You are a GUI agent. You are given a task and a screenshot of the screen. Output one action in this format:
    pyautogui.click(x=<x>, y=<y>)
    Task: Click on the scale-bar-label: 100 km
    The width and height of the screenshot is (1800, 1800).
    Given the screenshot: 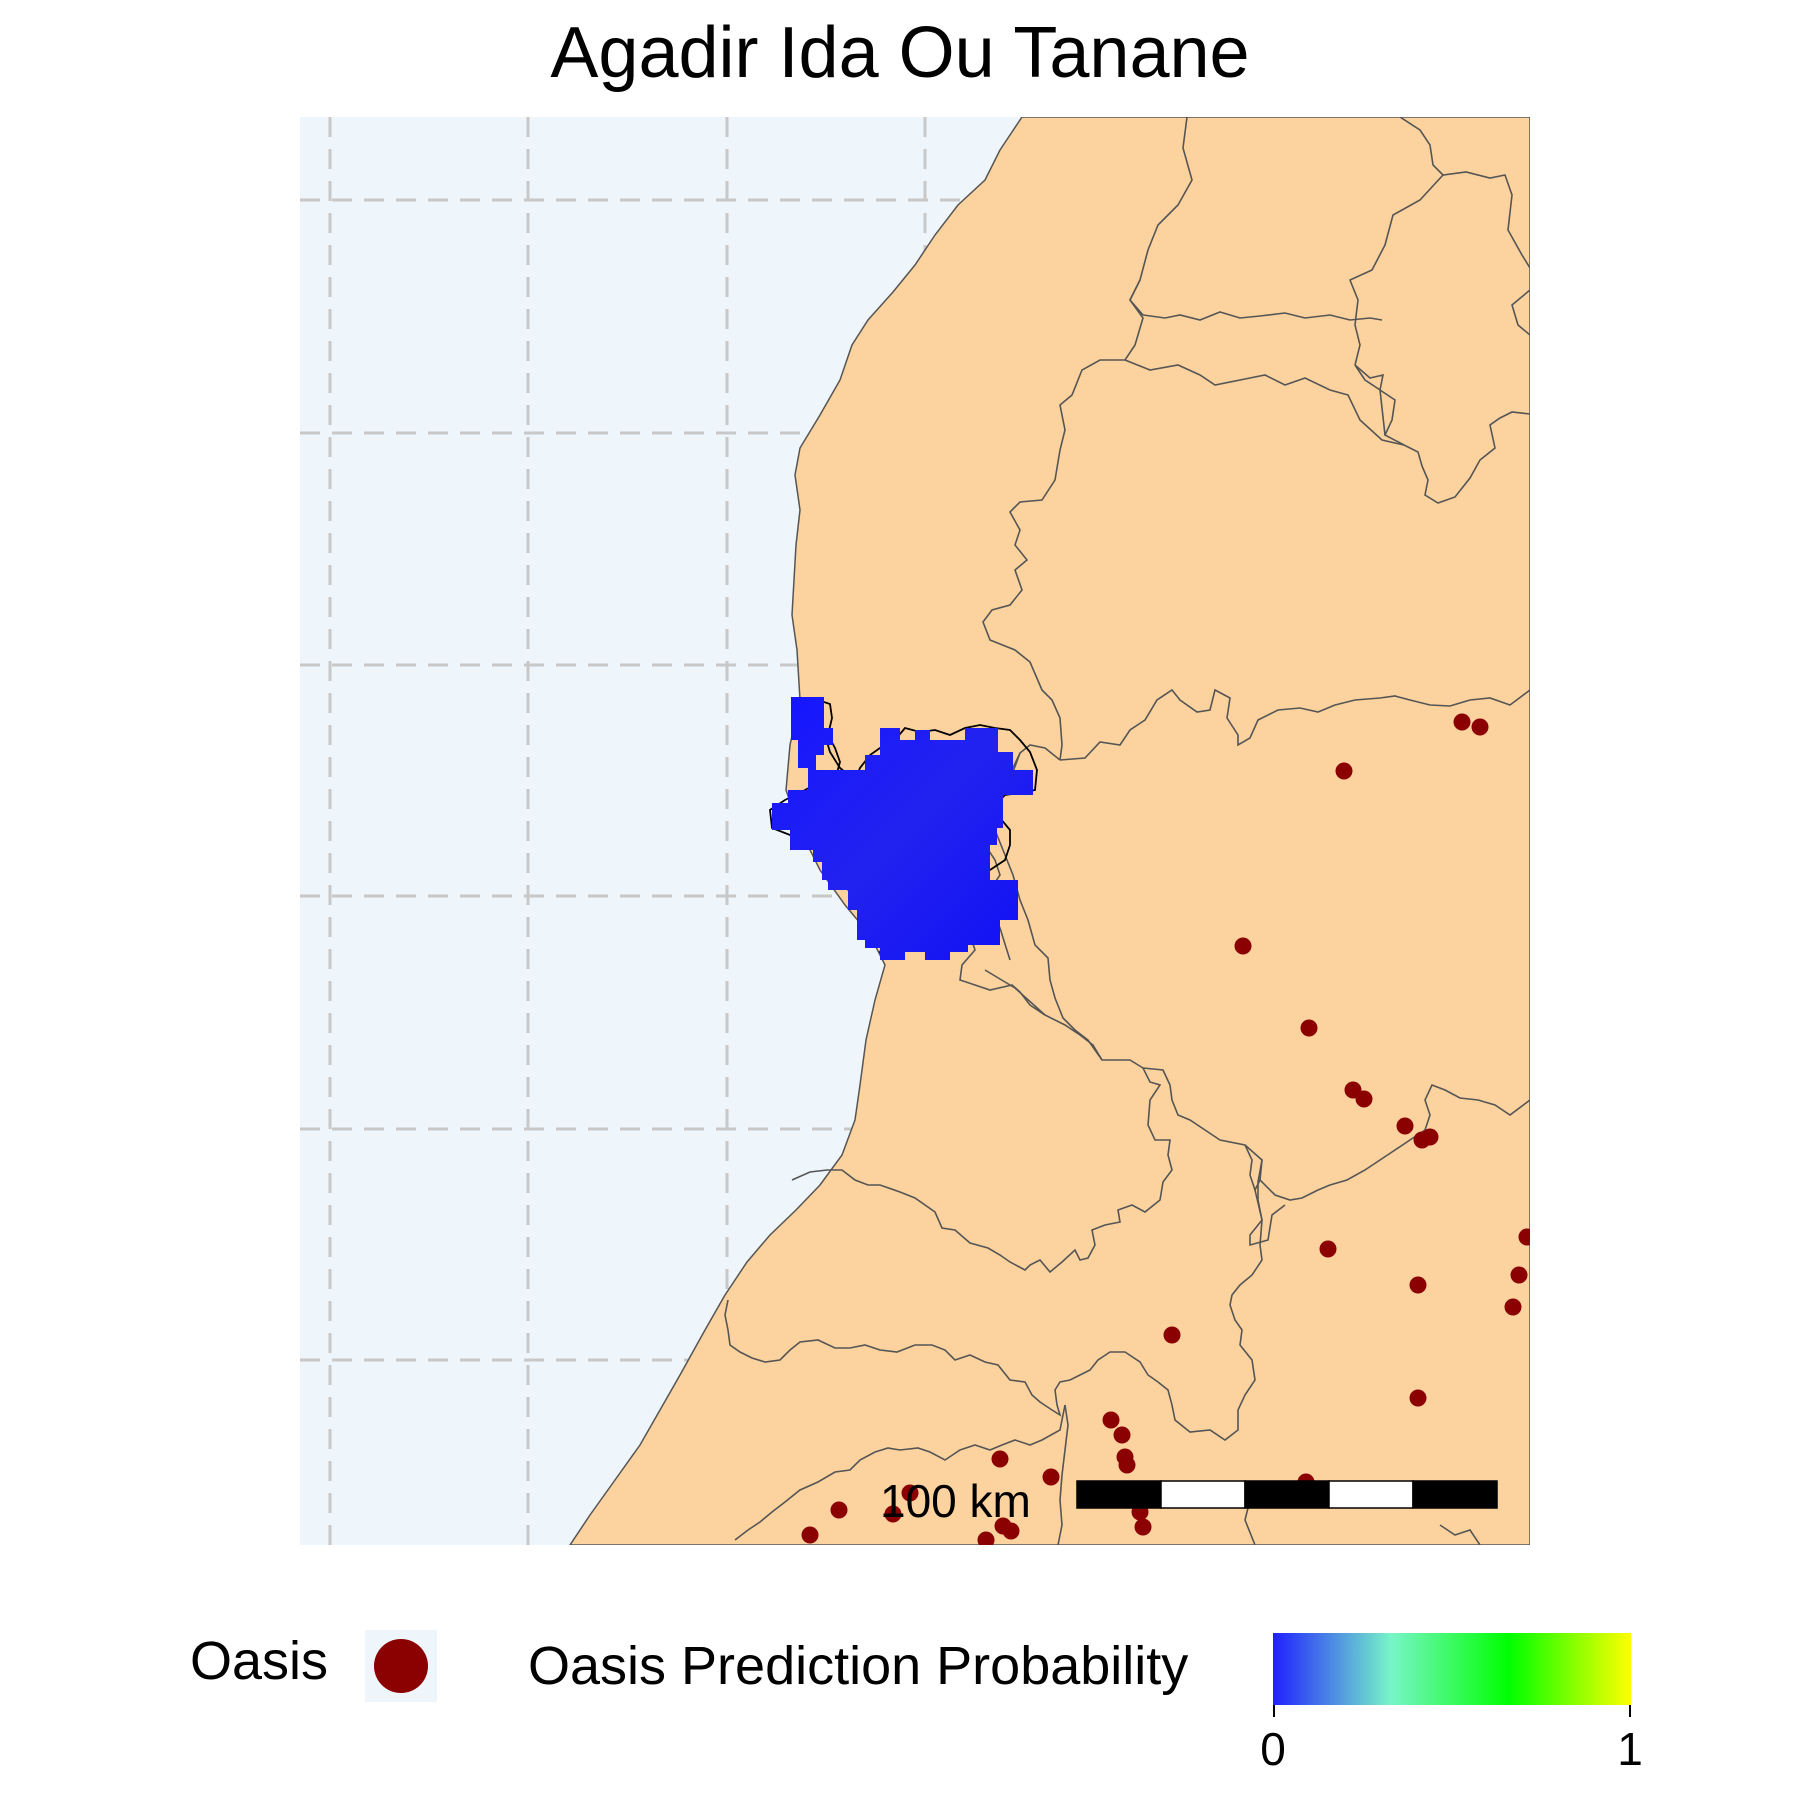 What is the action you would take?
    pyautogui.click(x=955, y=1501)
    